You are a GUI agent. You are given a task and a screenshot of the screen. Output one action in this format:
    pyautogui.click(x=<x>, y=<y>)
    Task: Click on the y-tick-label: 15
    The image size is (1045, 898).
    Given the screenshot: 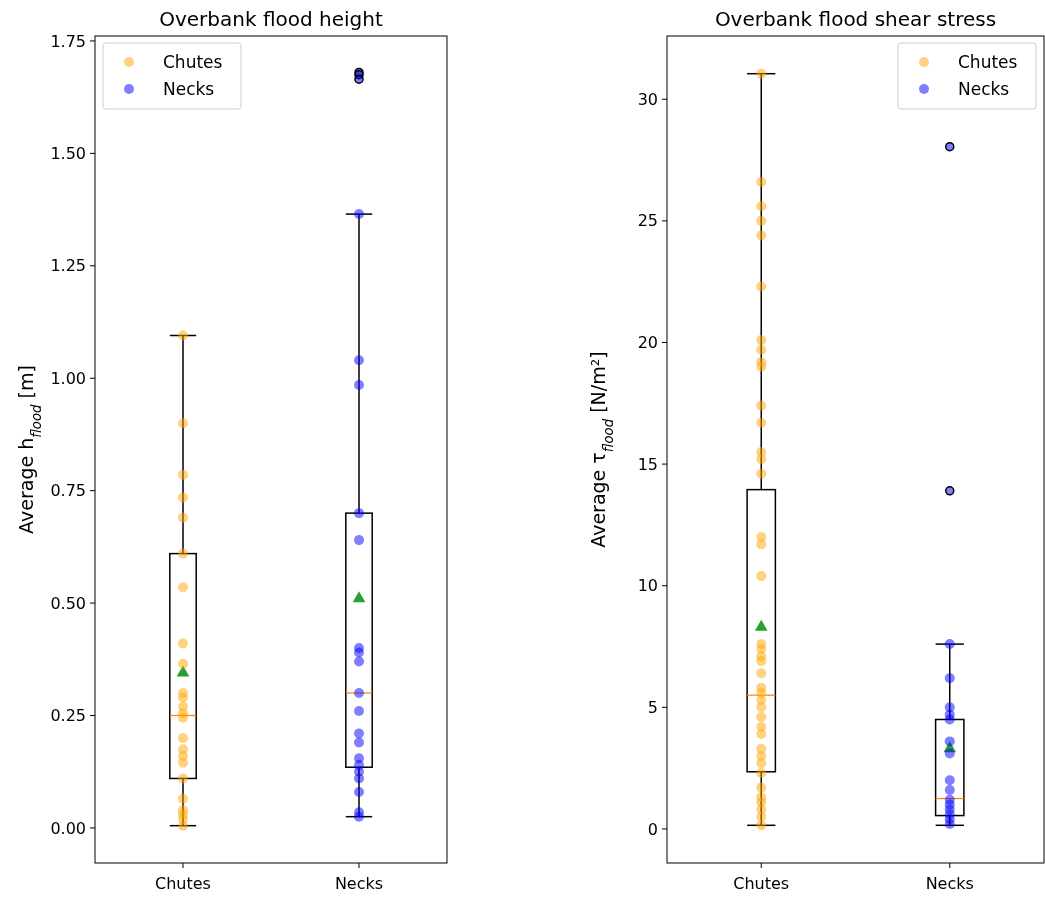 What is the action you would take?
    pyautogui.click(x=647, y=464)
    